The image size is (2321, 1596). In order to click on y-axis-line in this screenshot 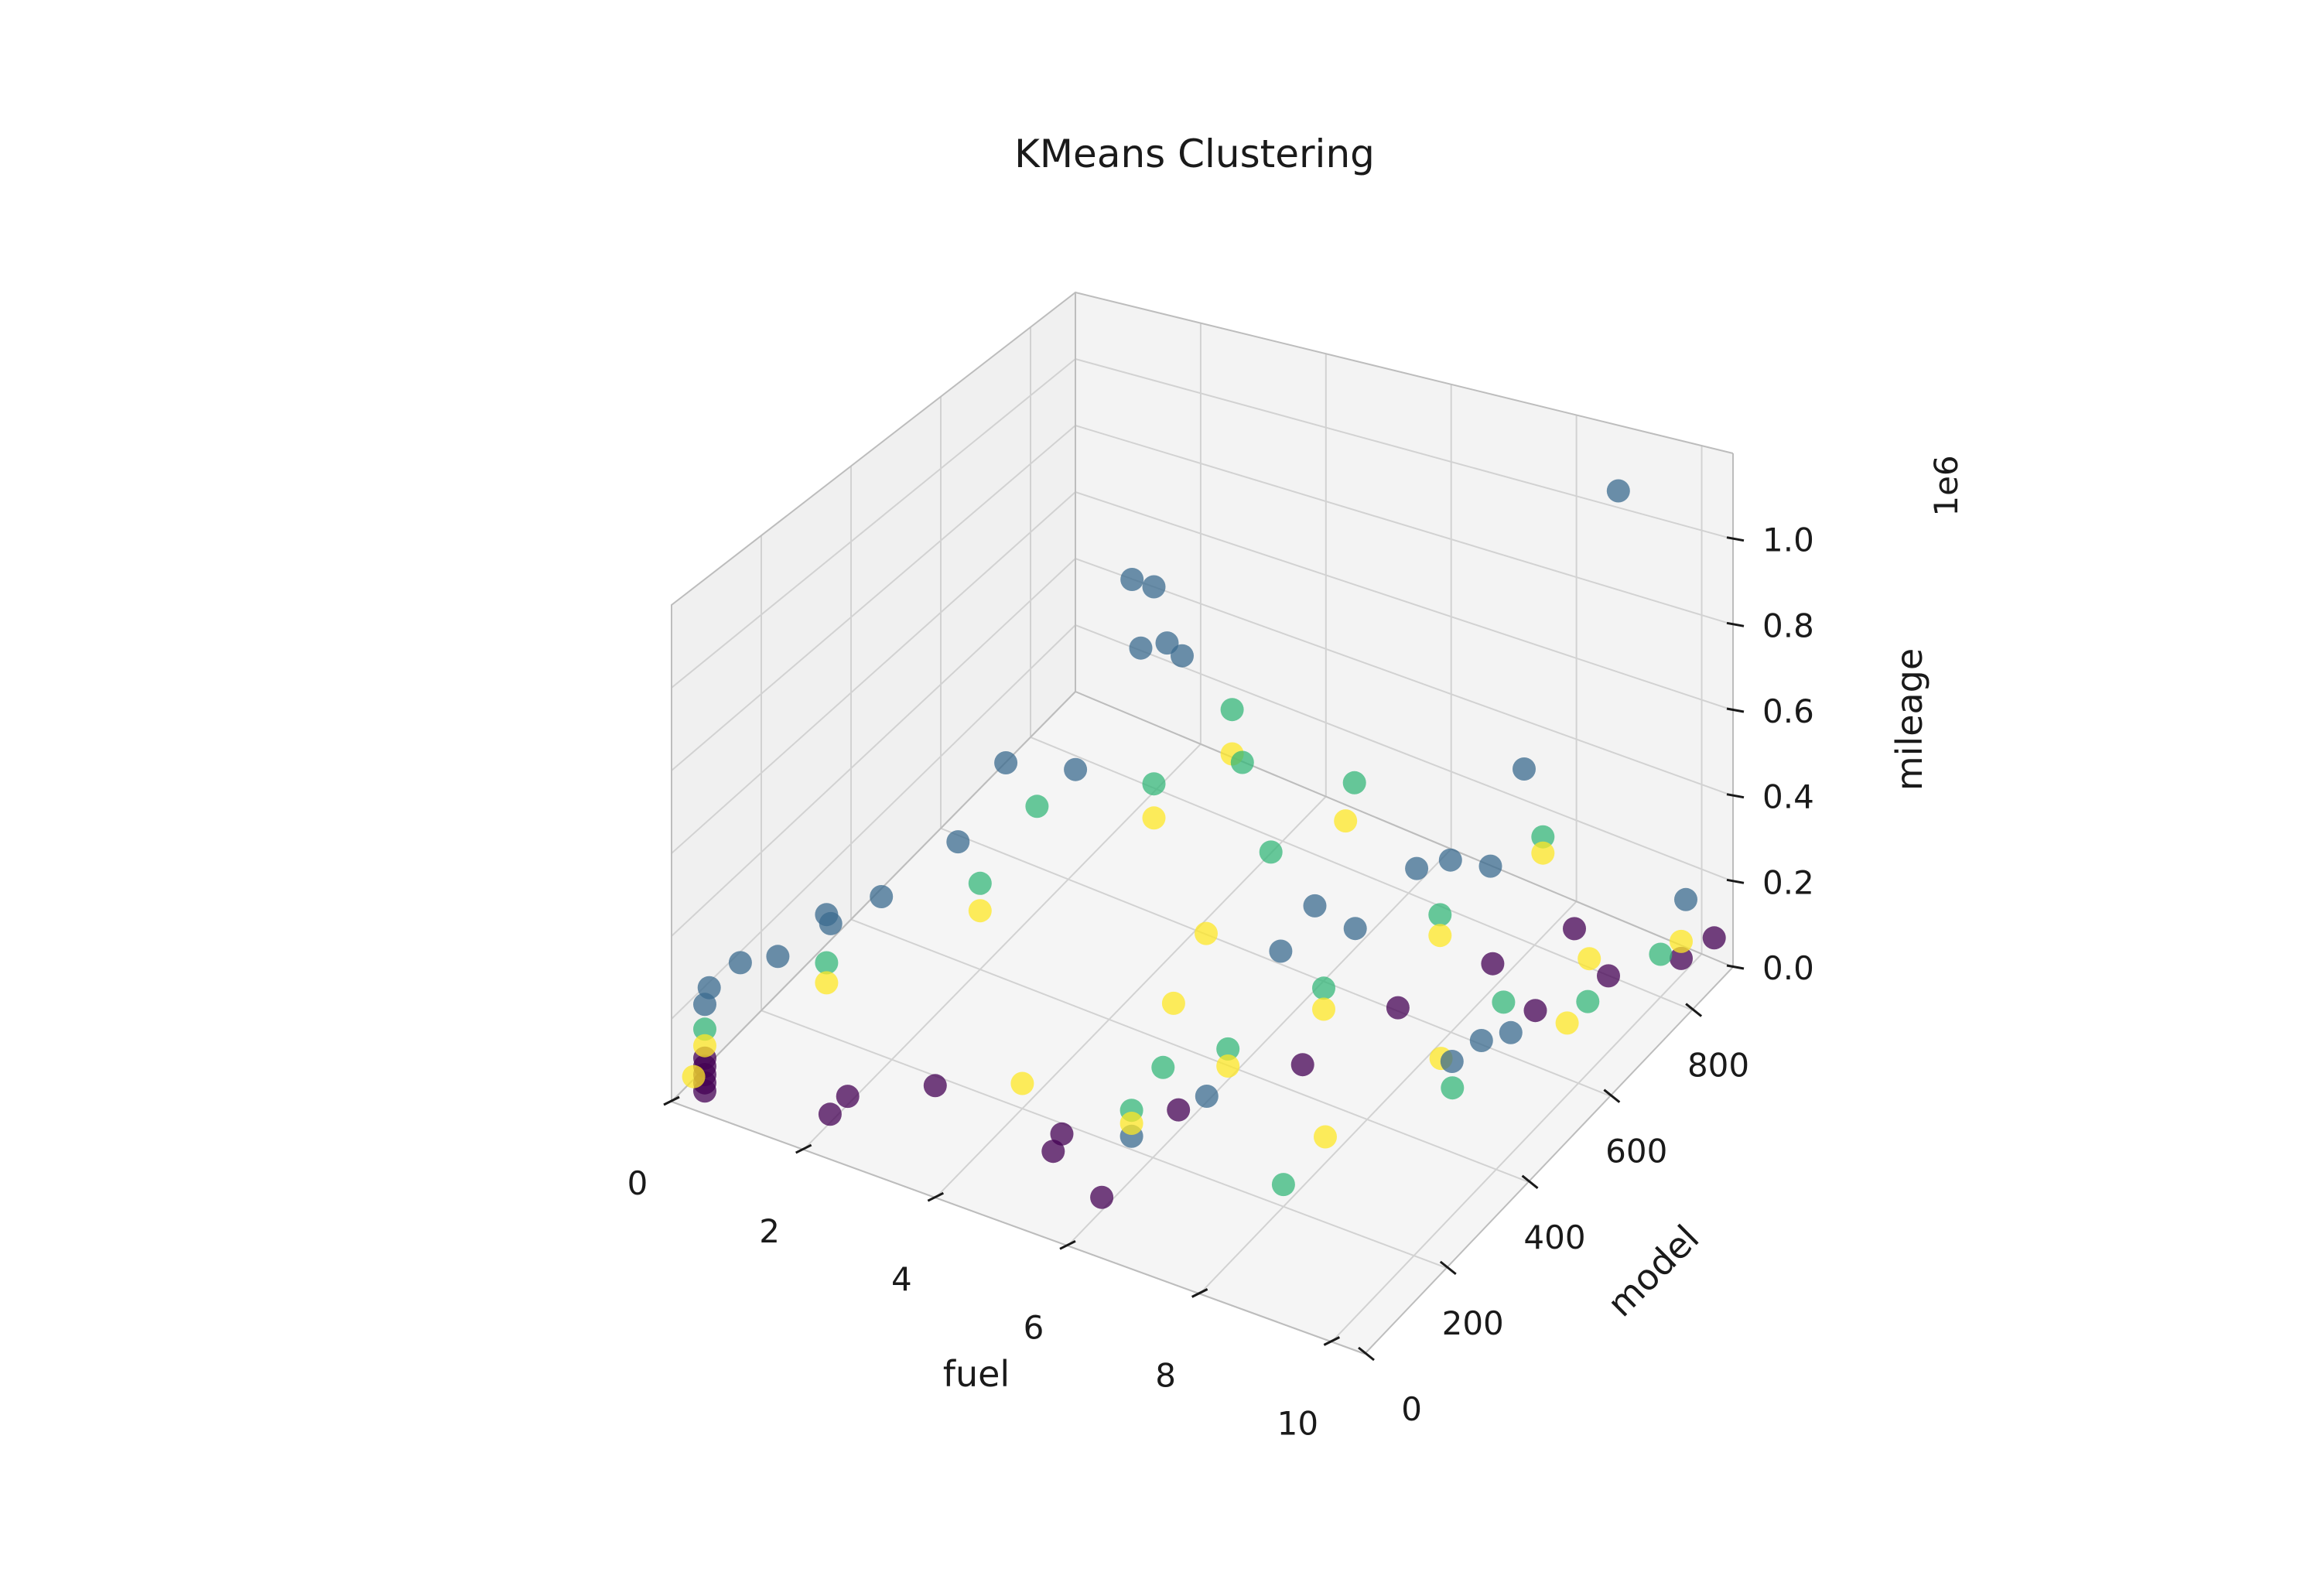, I will do `click(1549, 1160)`.